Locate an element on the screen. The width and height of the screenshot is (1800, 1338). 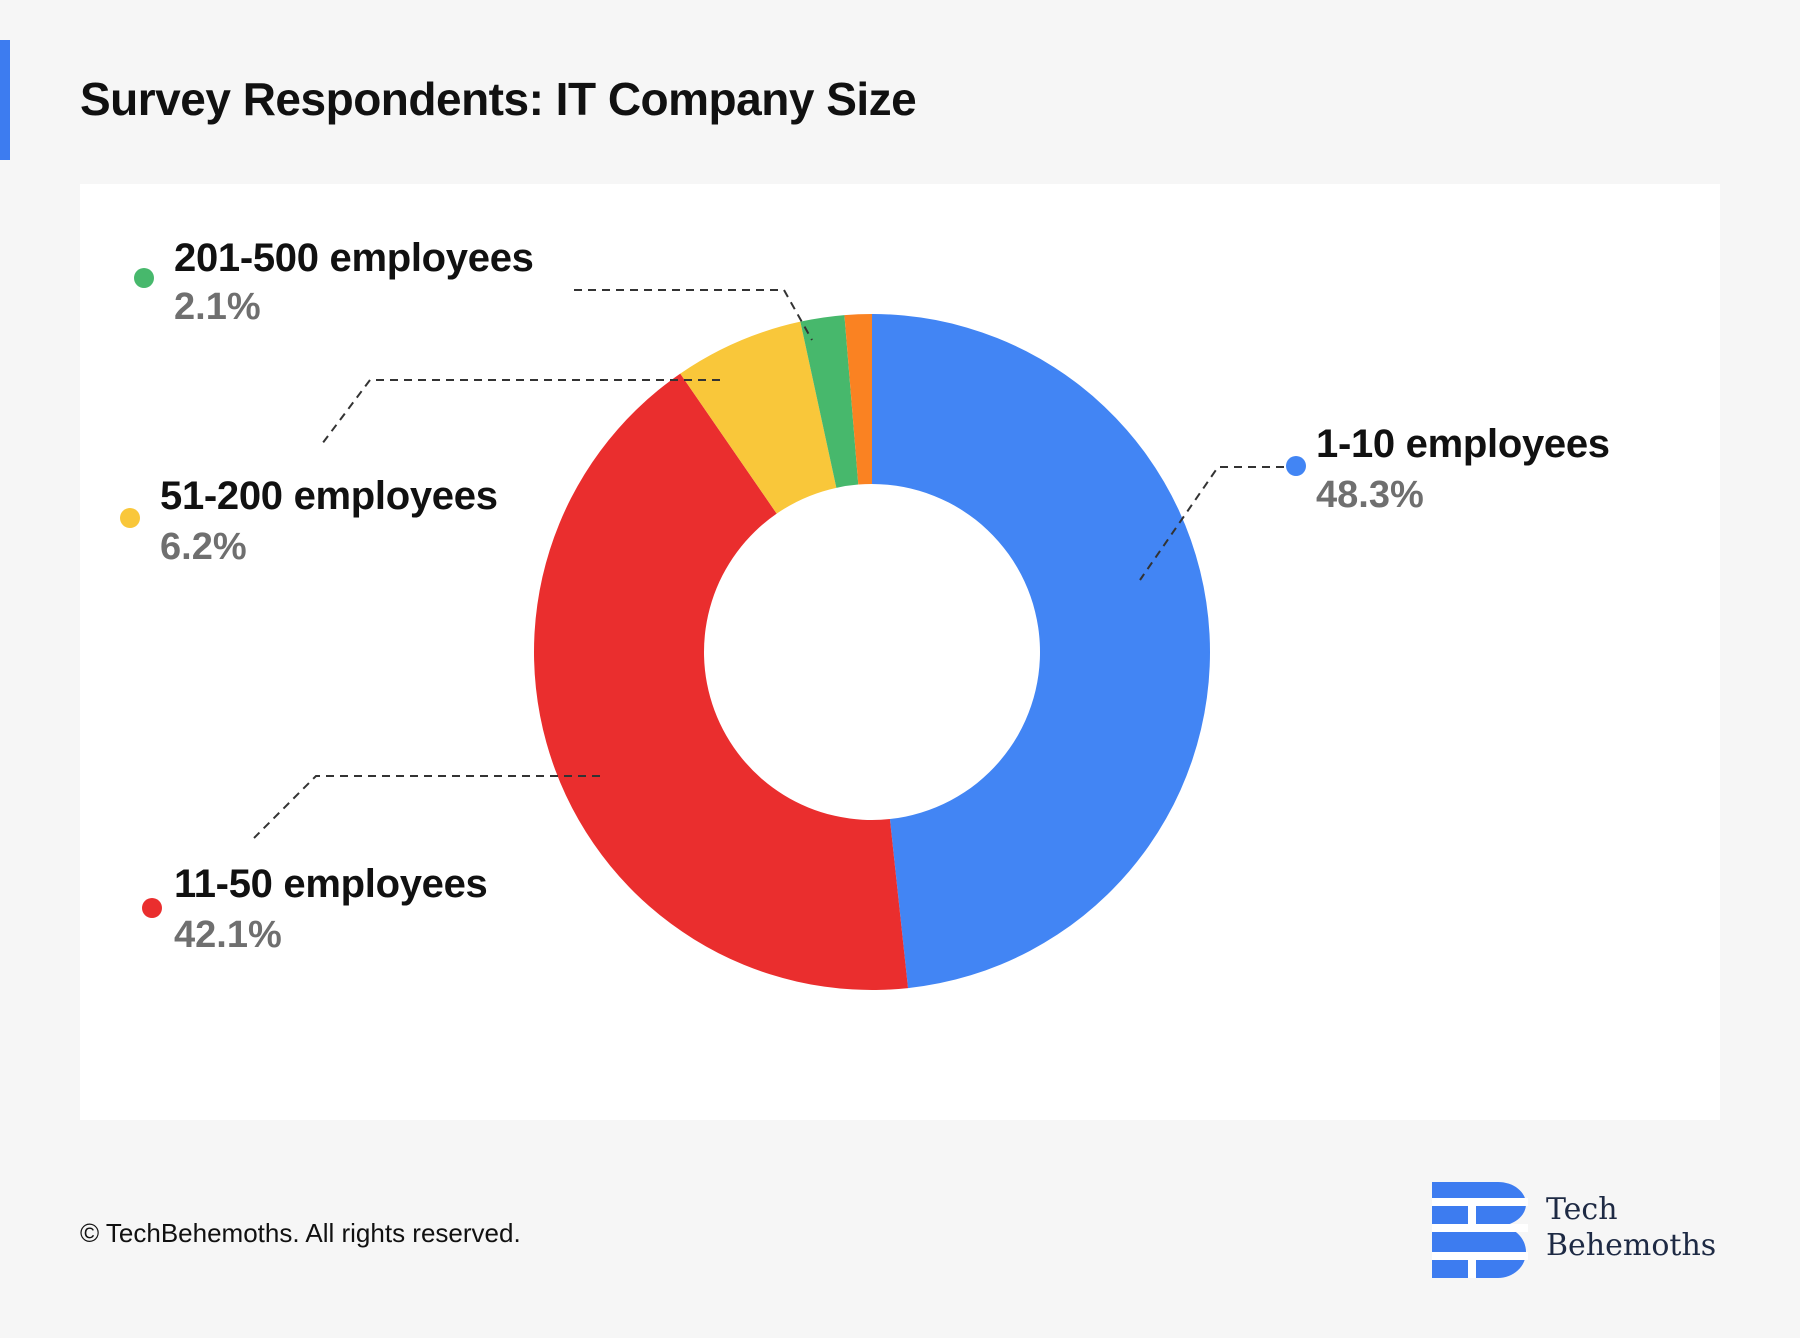
brand-name-line1: Tech is located at coordinates (1582, 1209).